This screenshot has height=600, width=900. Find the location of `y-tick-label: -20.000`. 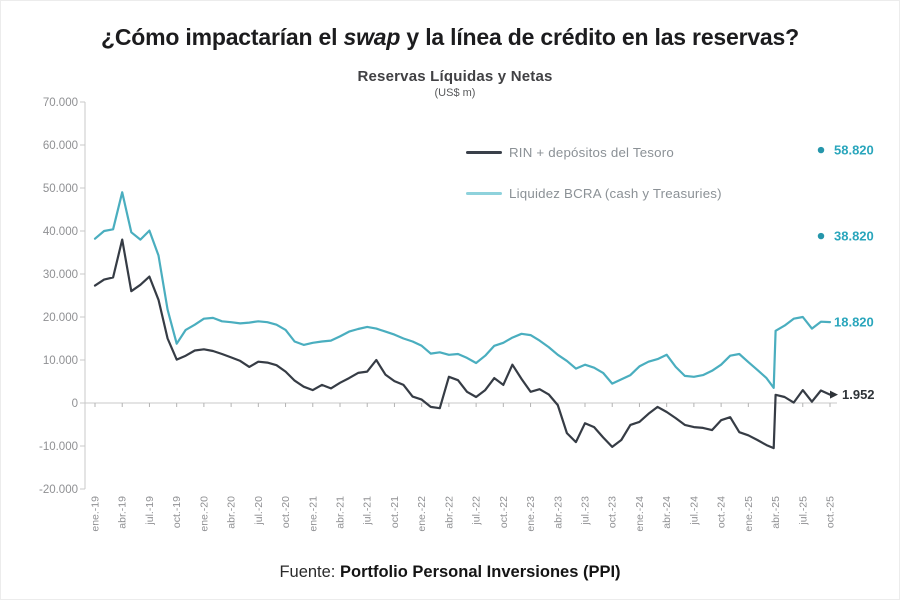

y-tick-label: -20.000 is located at coordinates (58, 490).